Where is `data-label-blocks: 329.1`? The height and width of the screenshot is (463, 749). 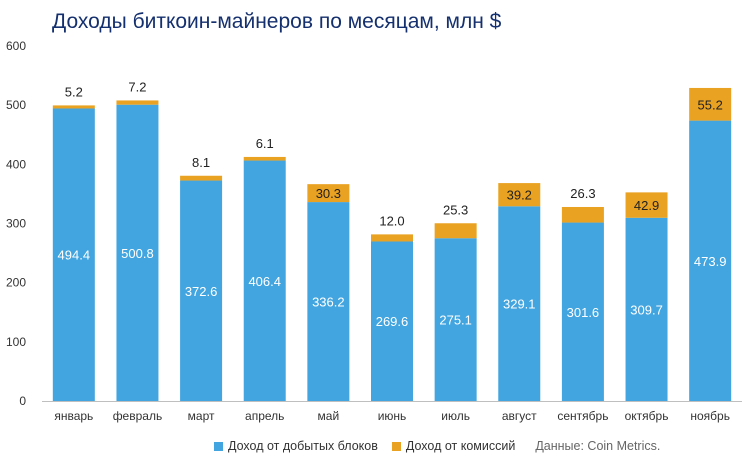 data-label-blocks: 329.1 is located at coordinates (519, 304).